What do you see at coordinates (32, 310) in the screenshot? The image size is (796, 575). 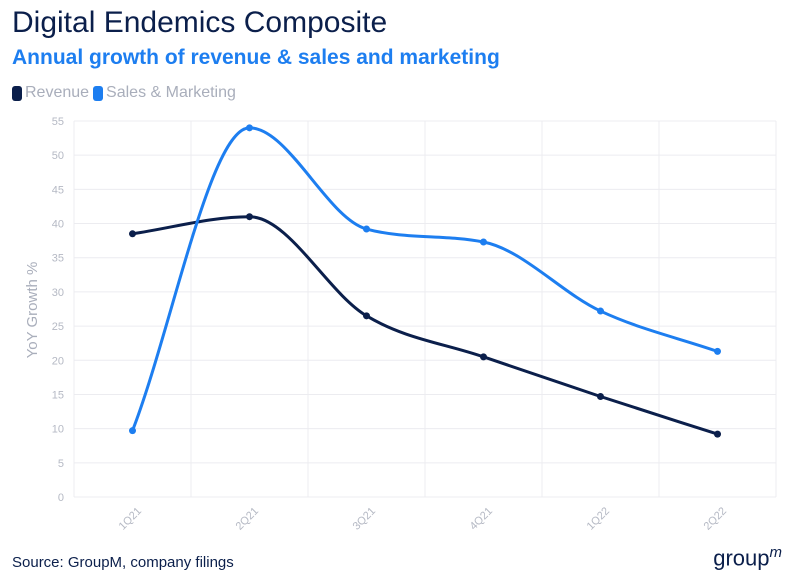 I see `y-axis-label: YoY Growth %` at bounding box center [32, 310].